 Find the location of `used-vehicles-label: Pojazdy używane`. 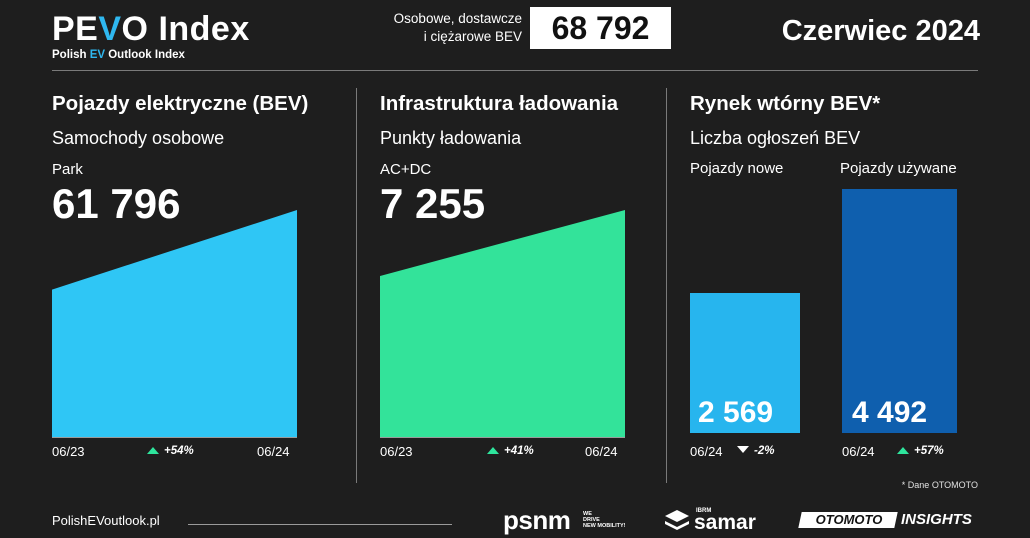

used-vehicles-label: Pojazdy używane is located at coordinates (898, 168).